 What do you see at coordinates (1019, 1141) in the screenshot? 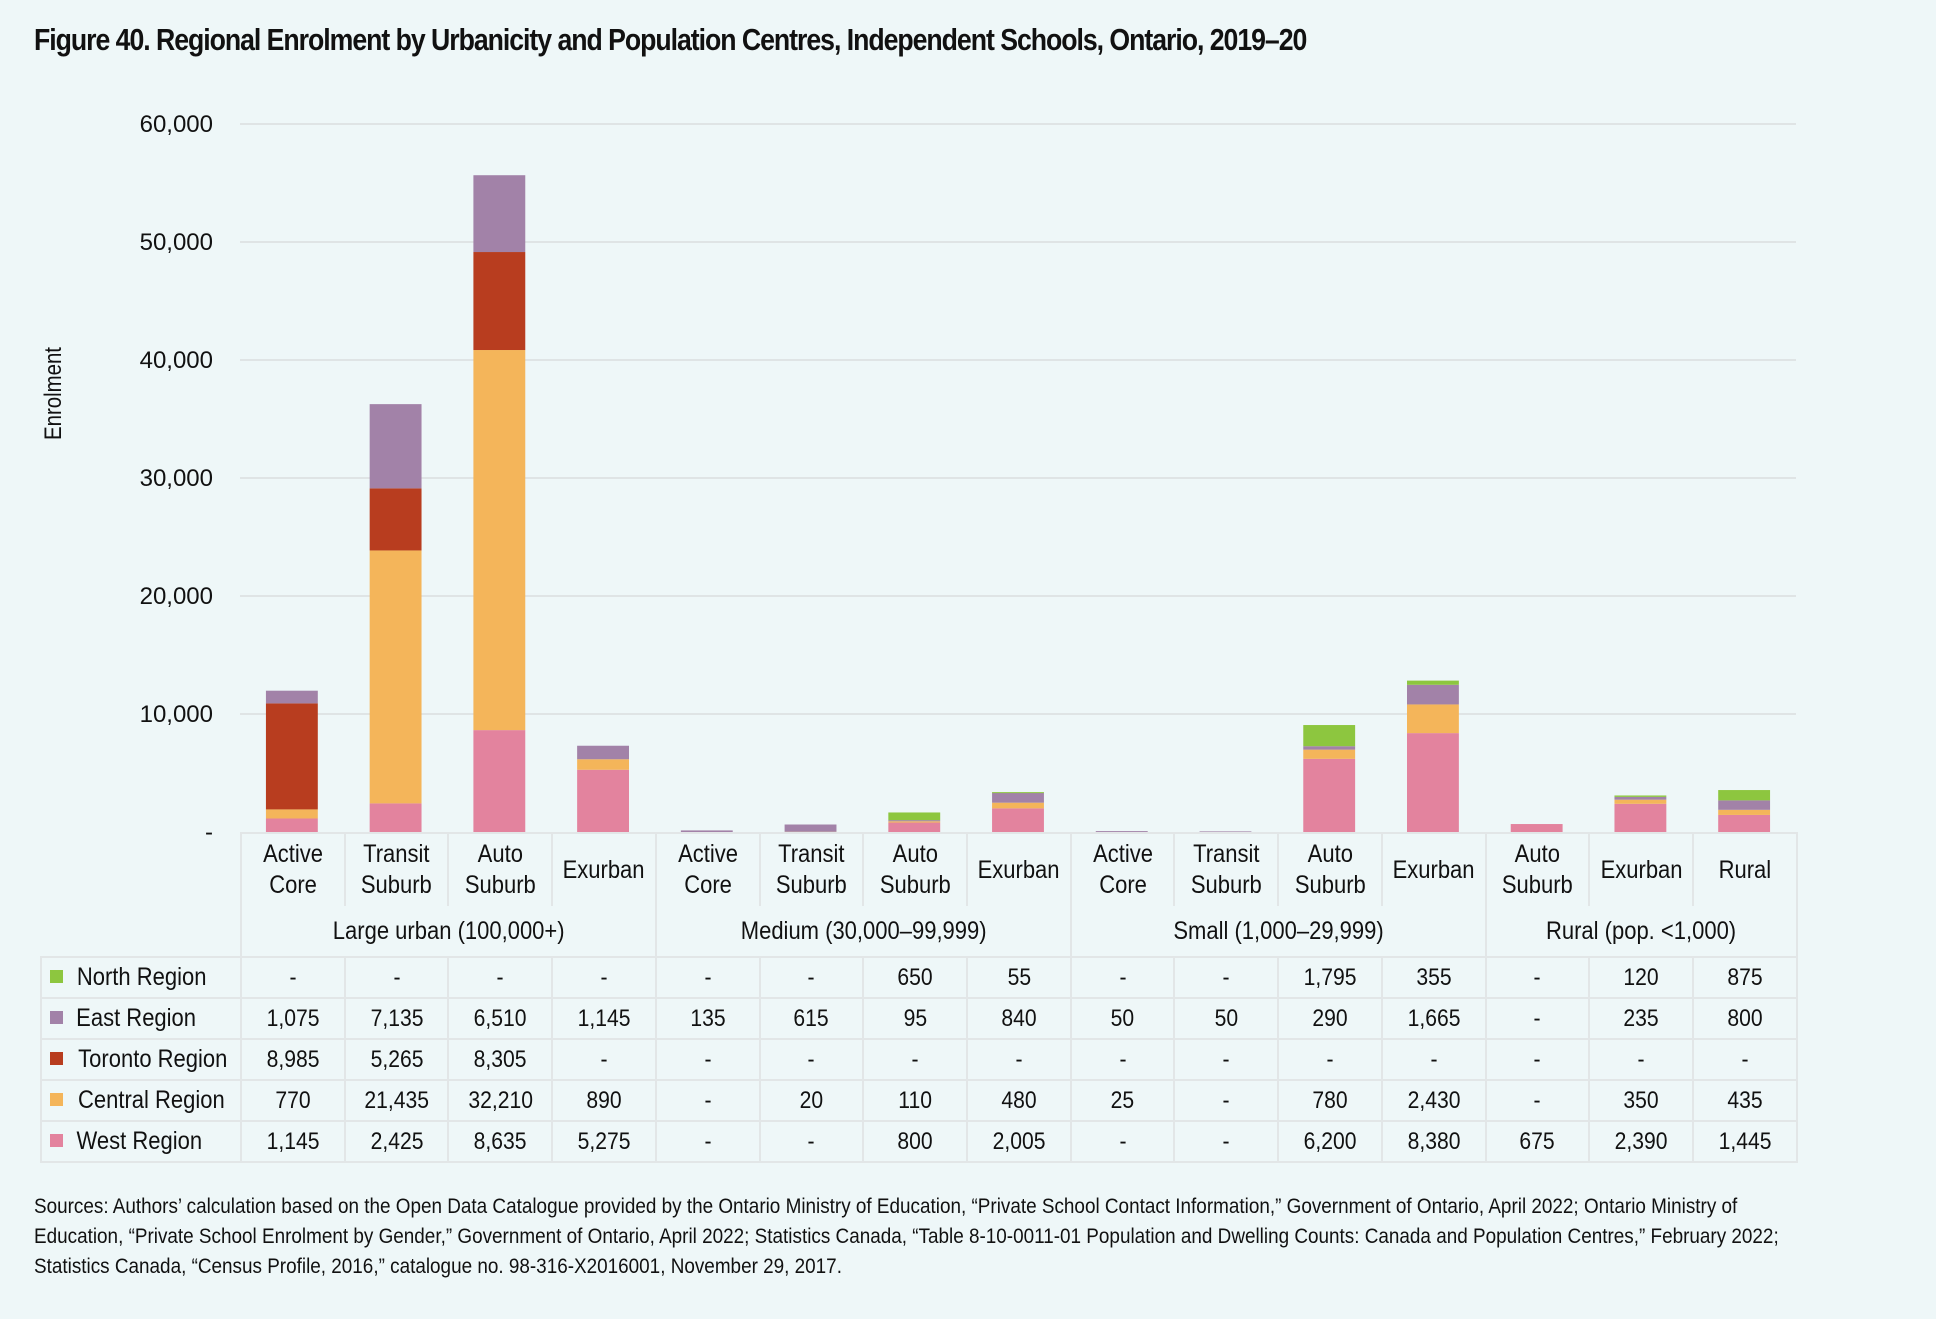
I see `data-label: 2,005` at bounding box center [1019, 1141].